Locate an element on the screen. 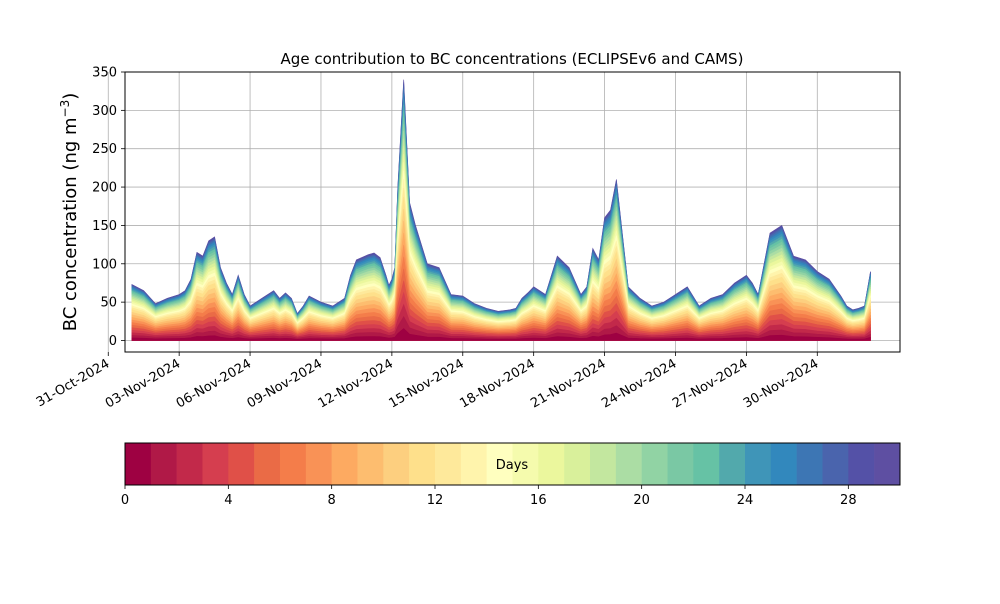 The width and height of the screenshot is (1000, 604). x-tick-label: 31-Oct-2024 is located at coordinates (73, 383).